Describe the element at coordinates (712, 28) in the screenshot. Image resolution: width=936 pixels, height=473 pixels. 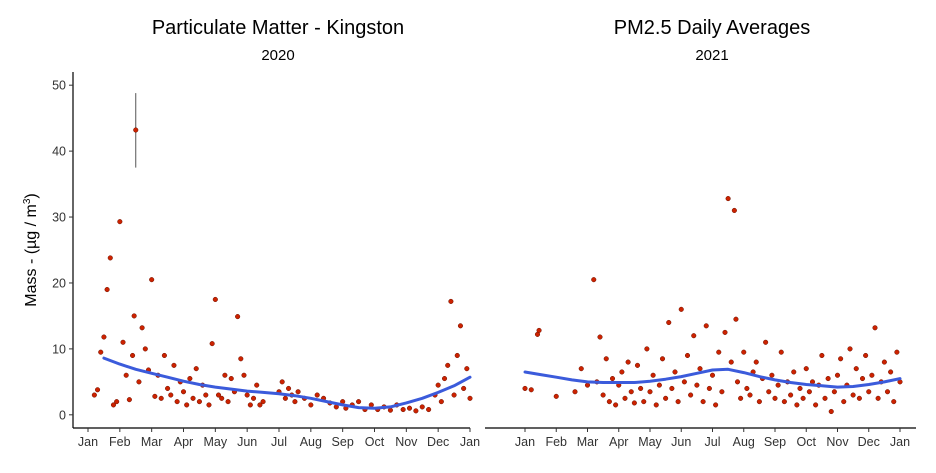
I see `chart-title: PM2.5 Daily Averages` at that location.